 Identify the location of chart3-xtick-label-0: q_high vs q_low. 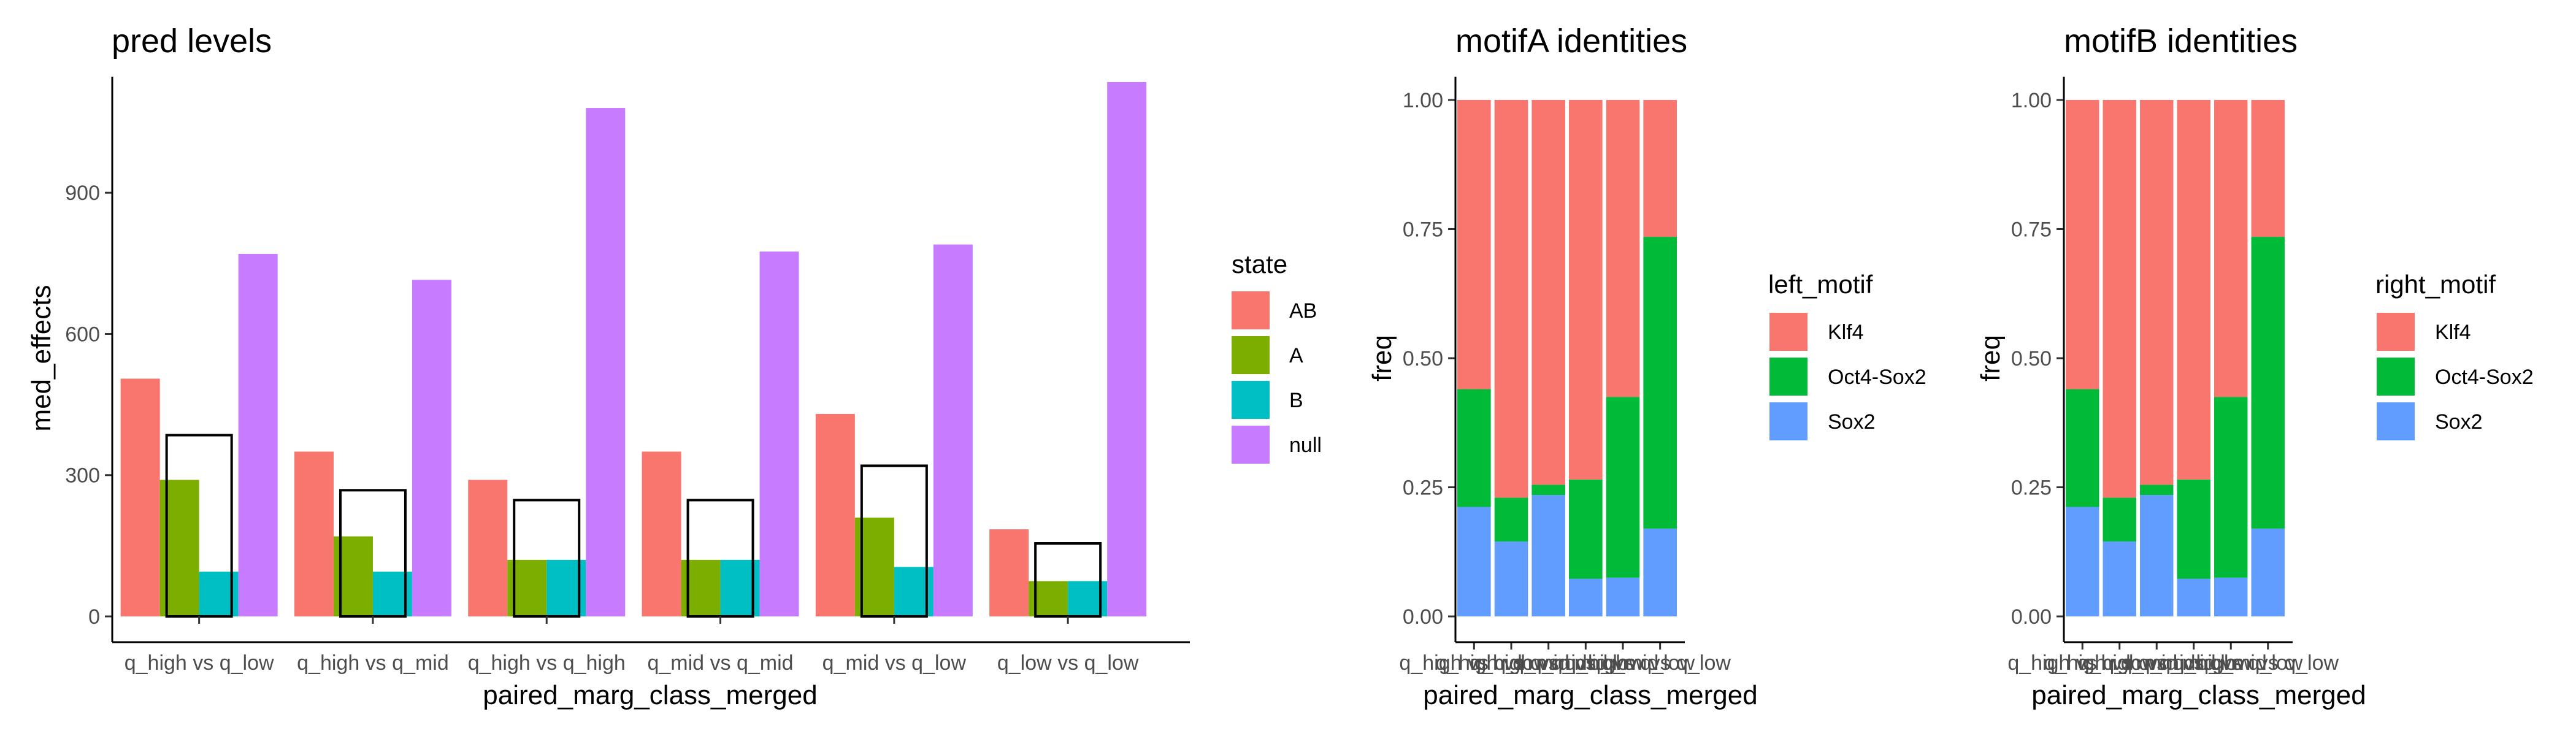
(2082, 663).